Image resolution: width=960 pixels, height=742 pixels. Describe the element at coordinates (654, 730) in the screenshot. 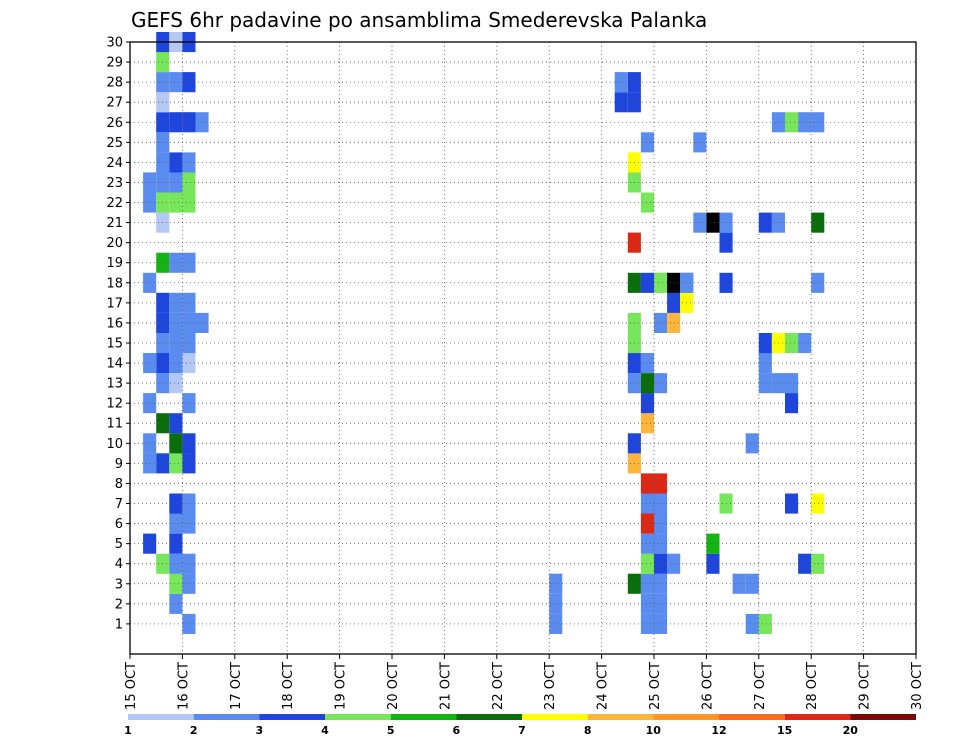

I see `legend-label: 10` at that location.